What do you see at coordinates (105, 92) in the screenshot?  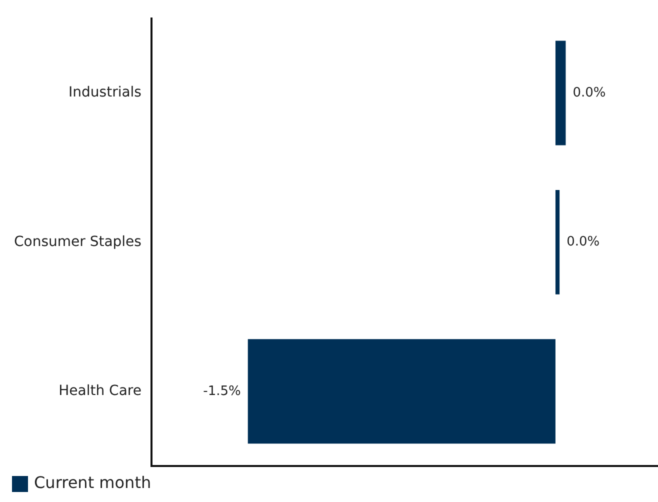 I see `y-tick-label: Industrials` at bounding box center [105, 92].